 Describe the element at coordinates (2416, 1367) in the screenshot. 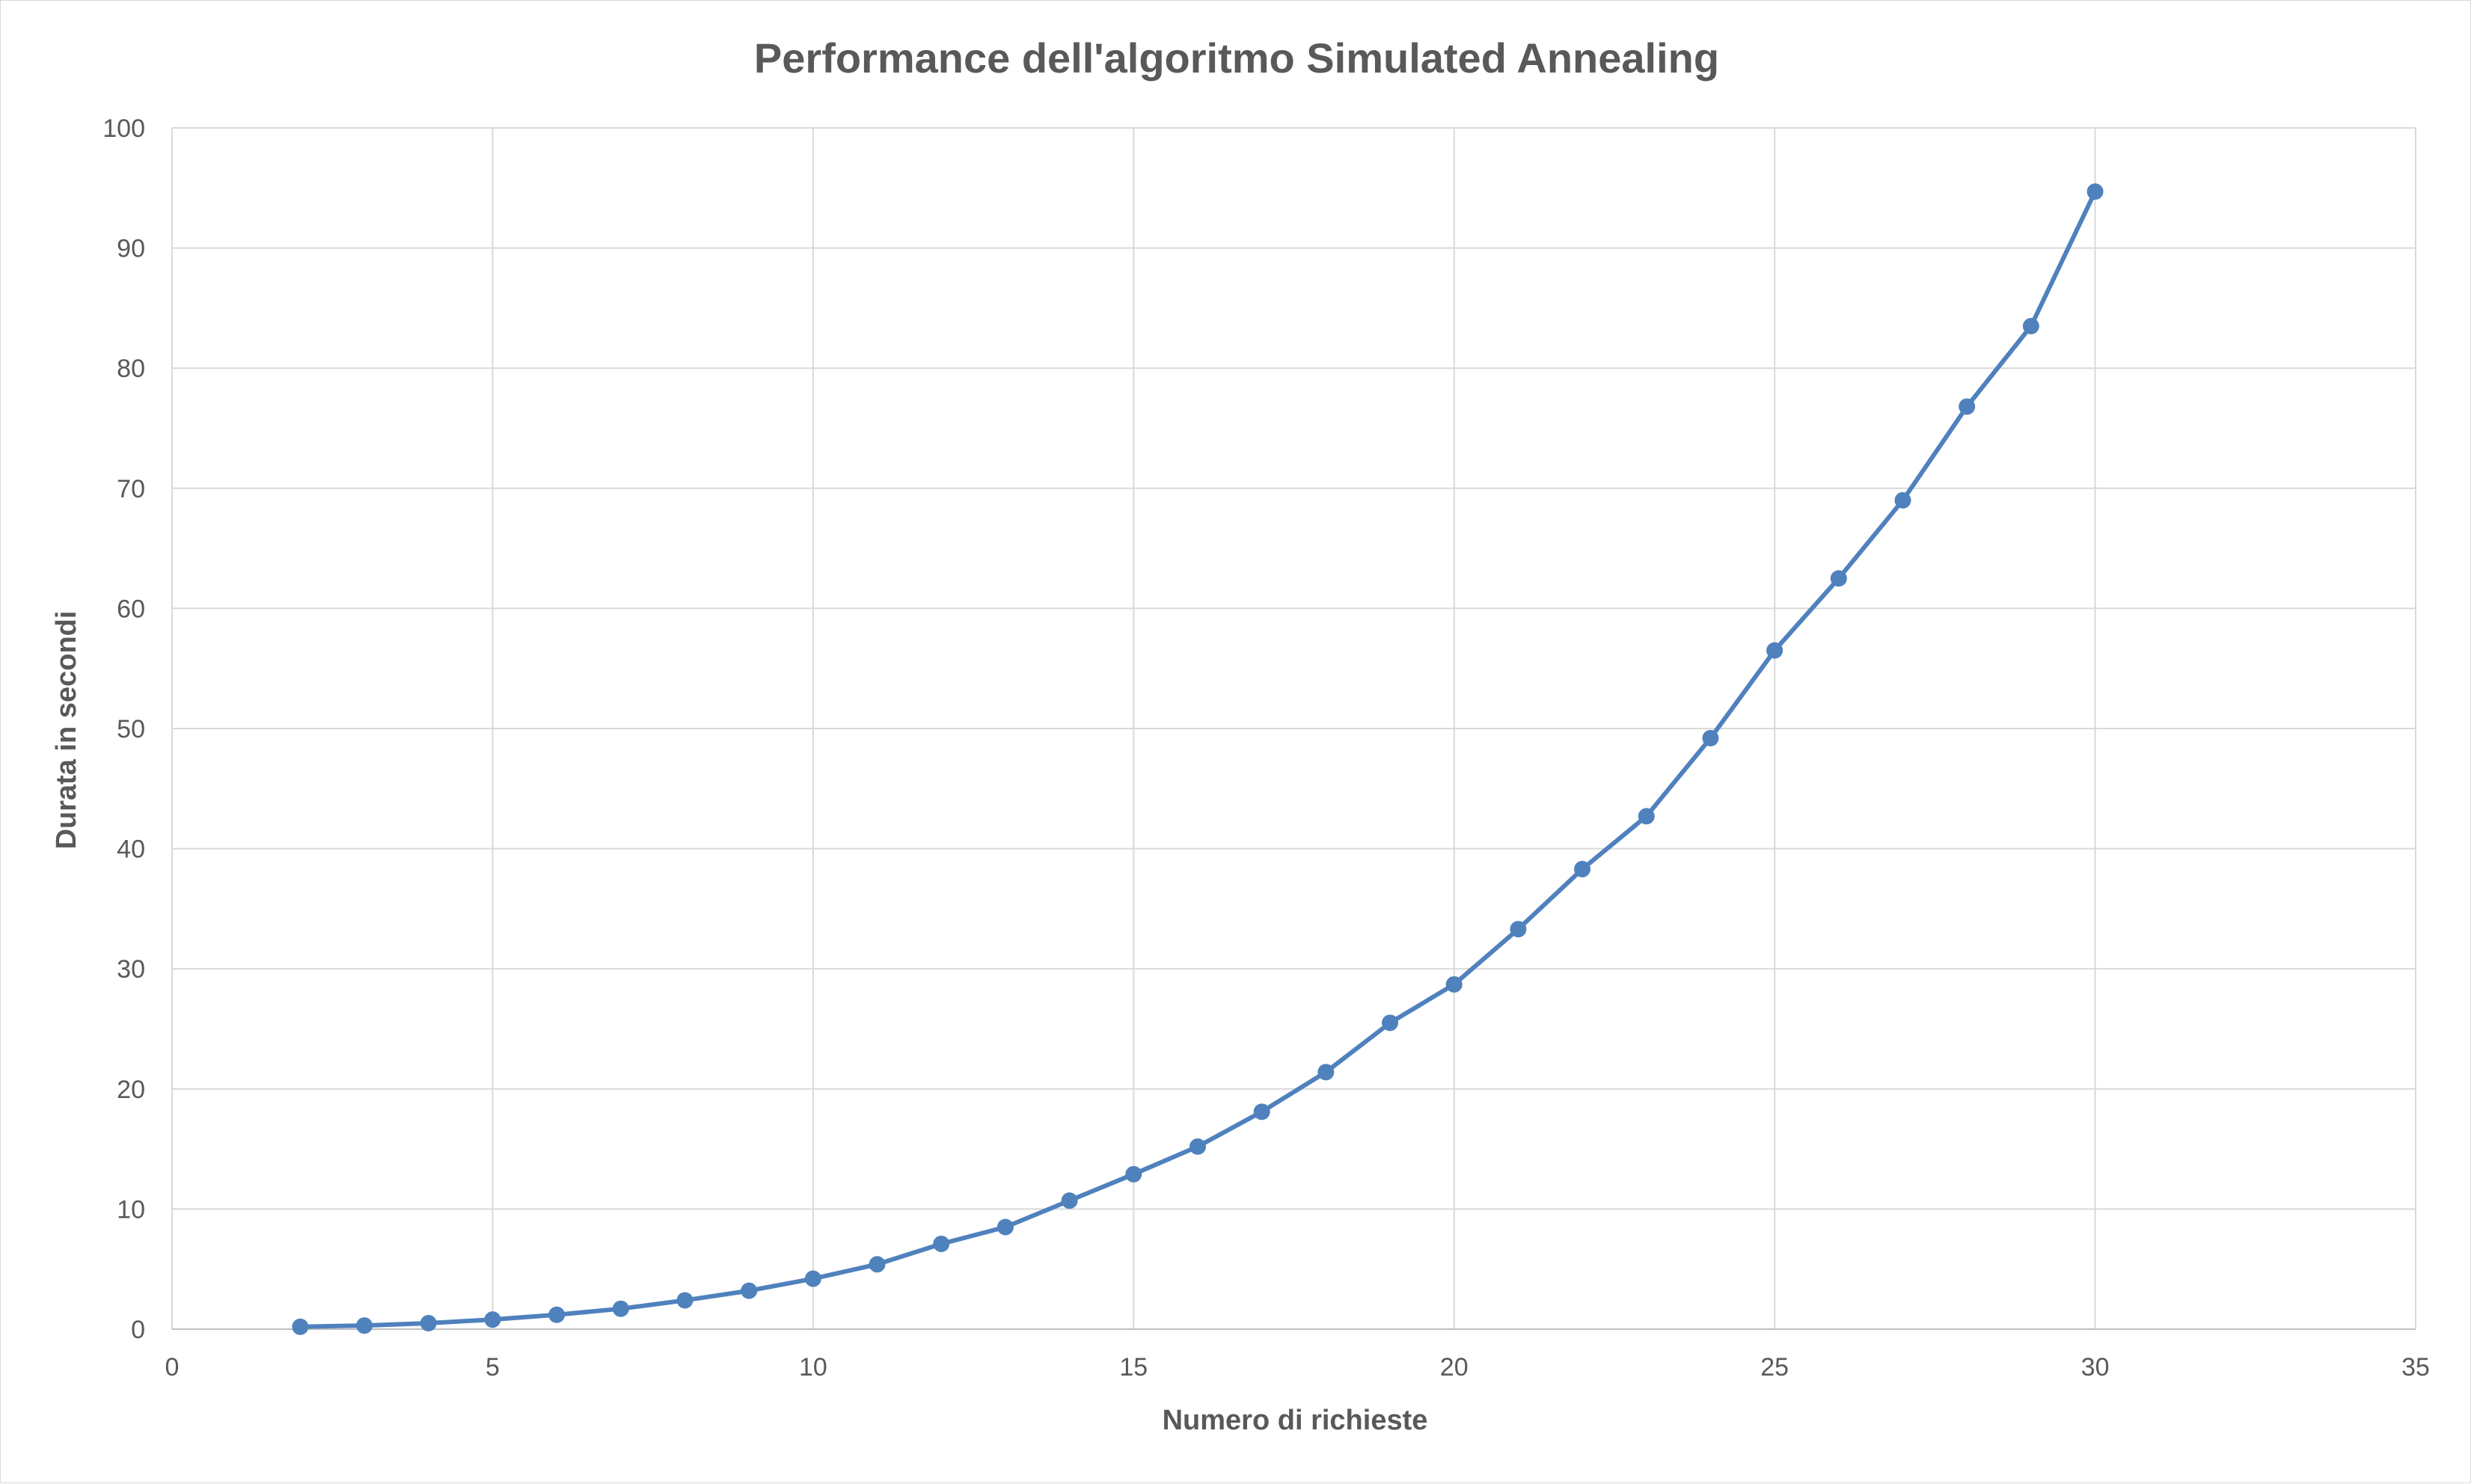

I see `x-tick-label: 35` at that location.